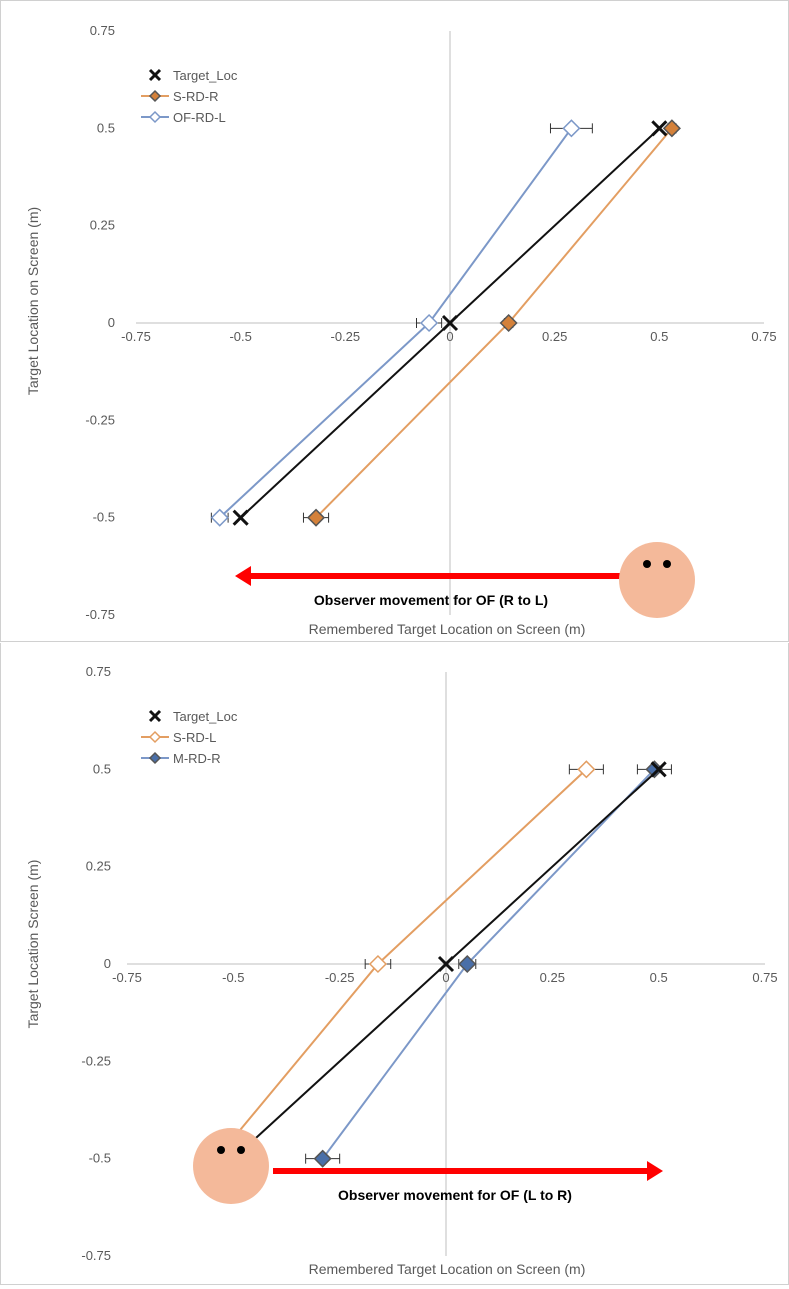 This screenshot has width=789, height=1289. I want to click on legend-label-S-RD-L: S-RD-L, so click(194, 737).